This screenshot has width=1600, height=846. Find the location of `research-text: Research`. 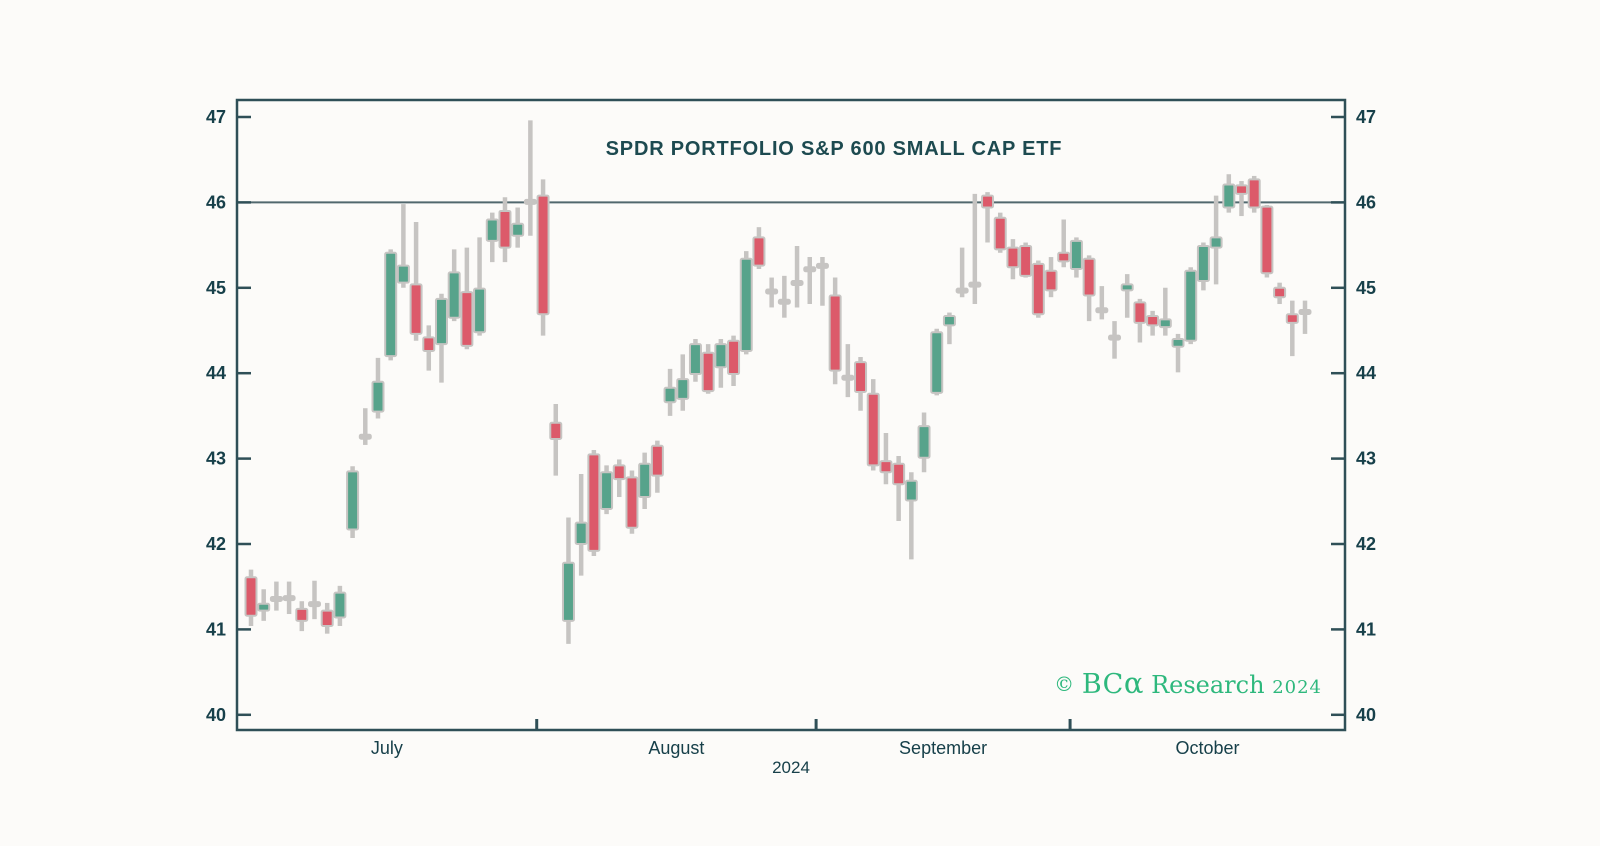

research-text: Research is located at coordinates (1208, 685).